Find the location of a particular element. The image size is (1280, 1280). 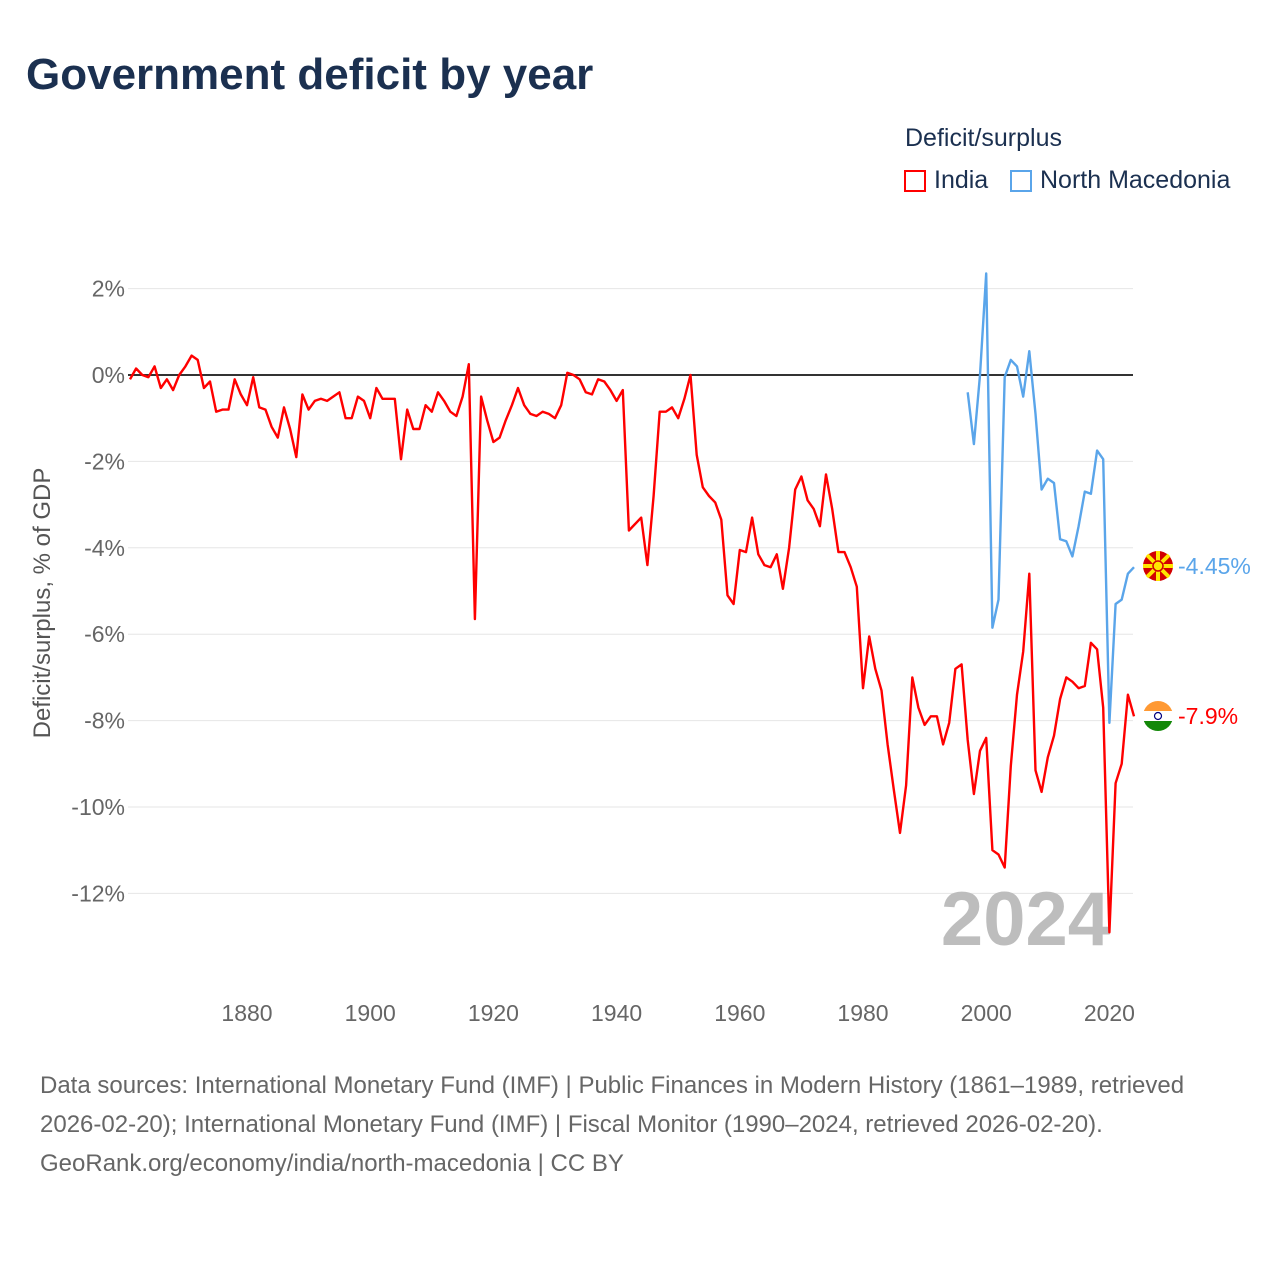

series-line-north-macedonia is located at coordinates (1050, 498).